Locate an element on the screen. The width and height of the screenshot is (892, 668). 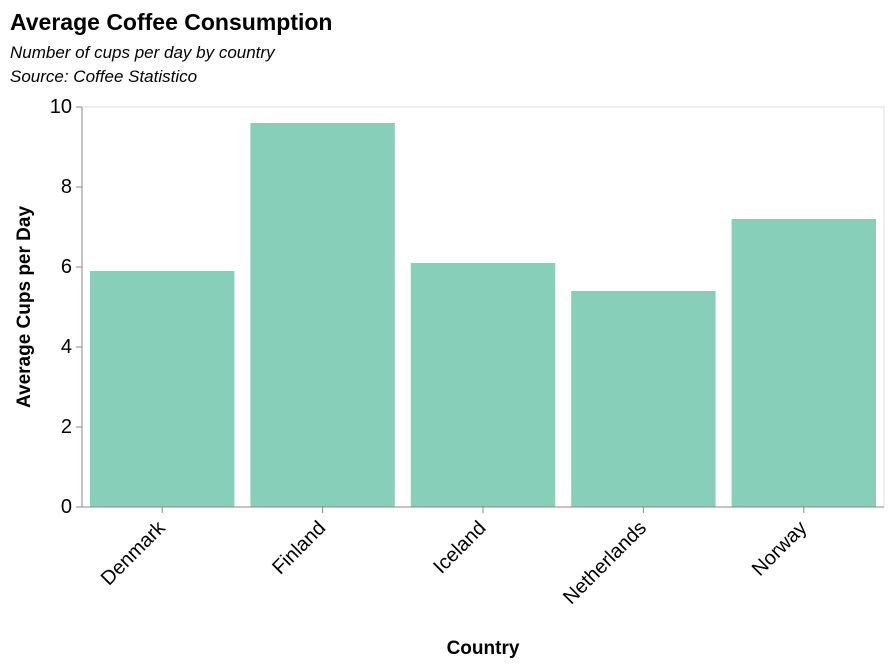
x-tick-label-denmark: Denmark is located at coordinates (134, 553).